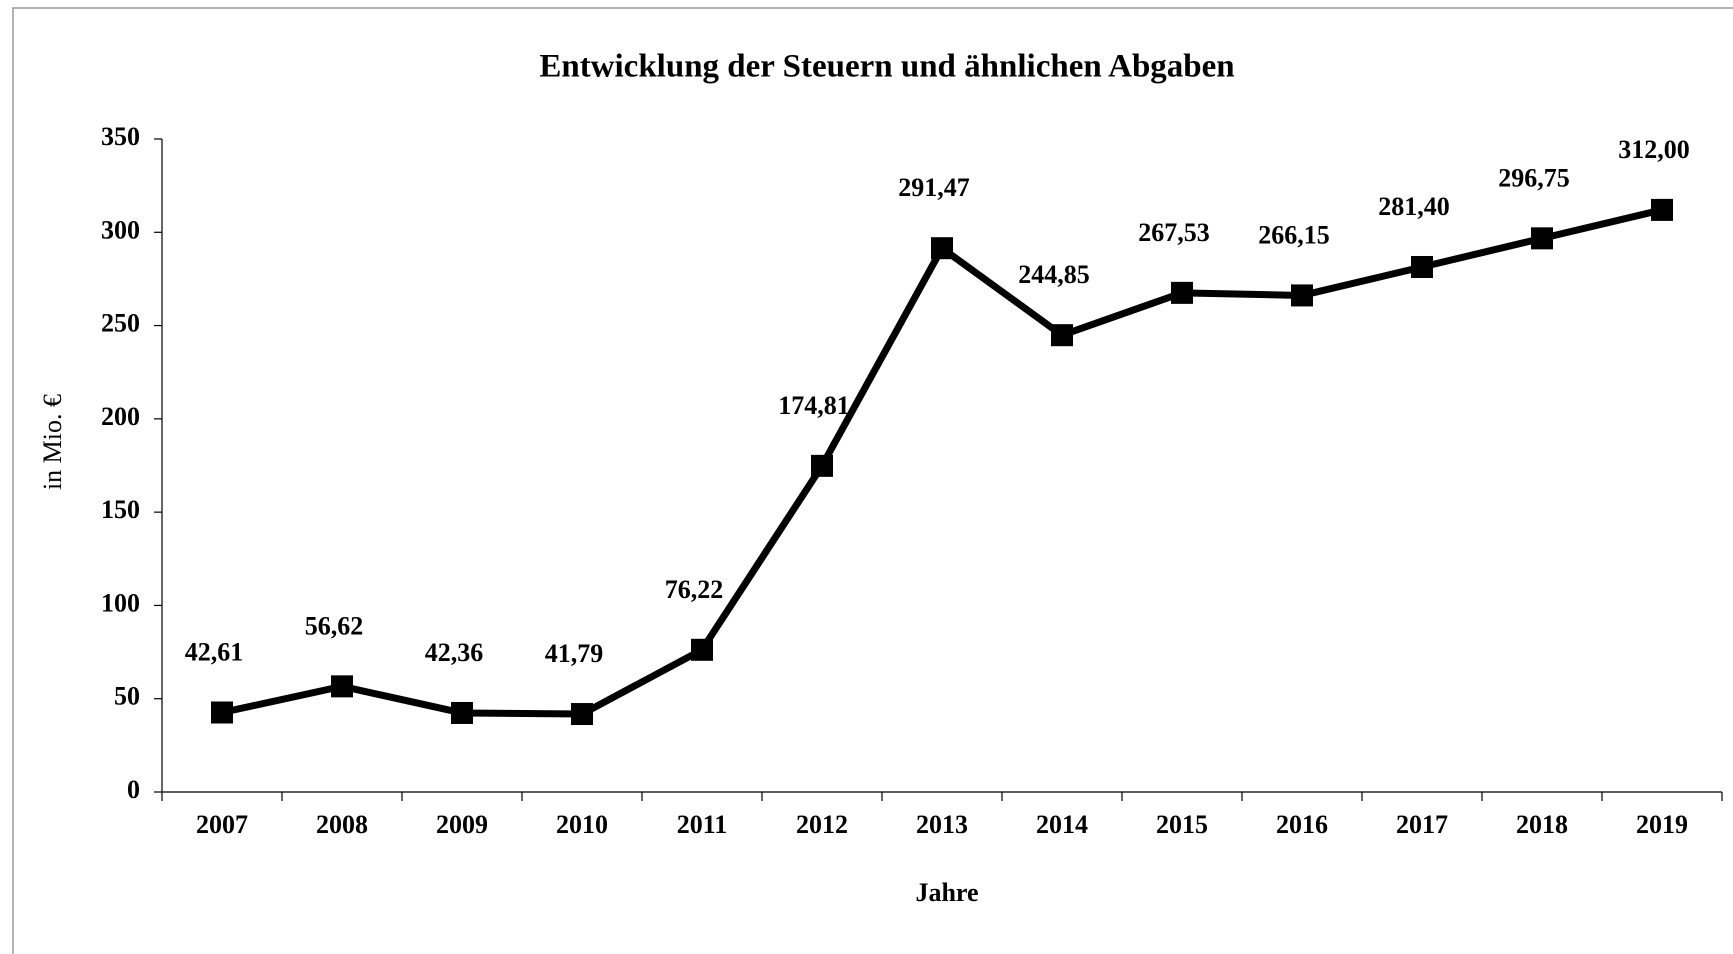 The height and width of the screenshot is (954, 1733). Describe the element at coordinates (1174, 232) in the screenshot. I see `data-label: 267,53` at that location.